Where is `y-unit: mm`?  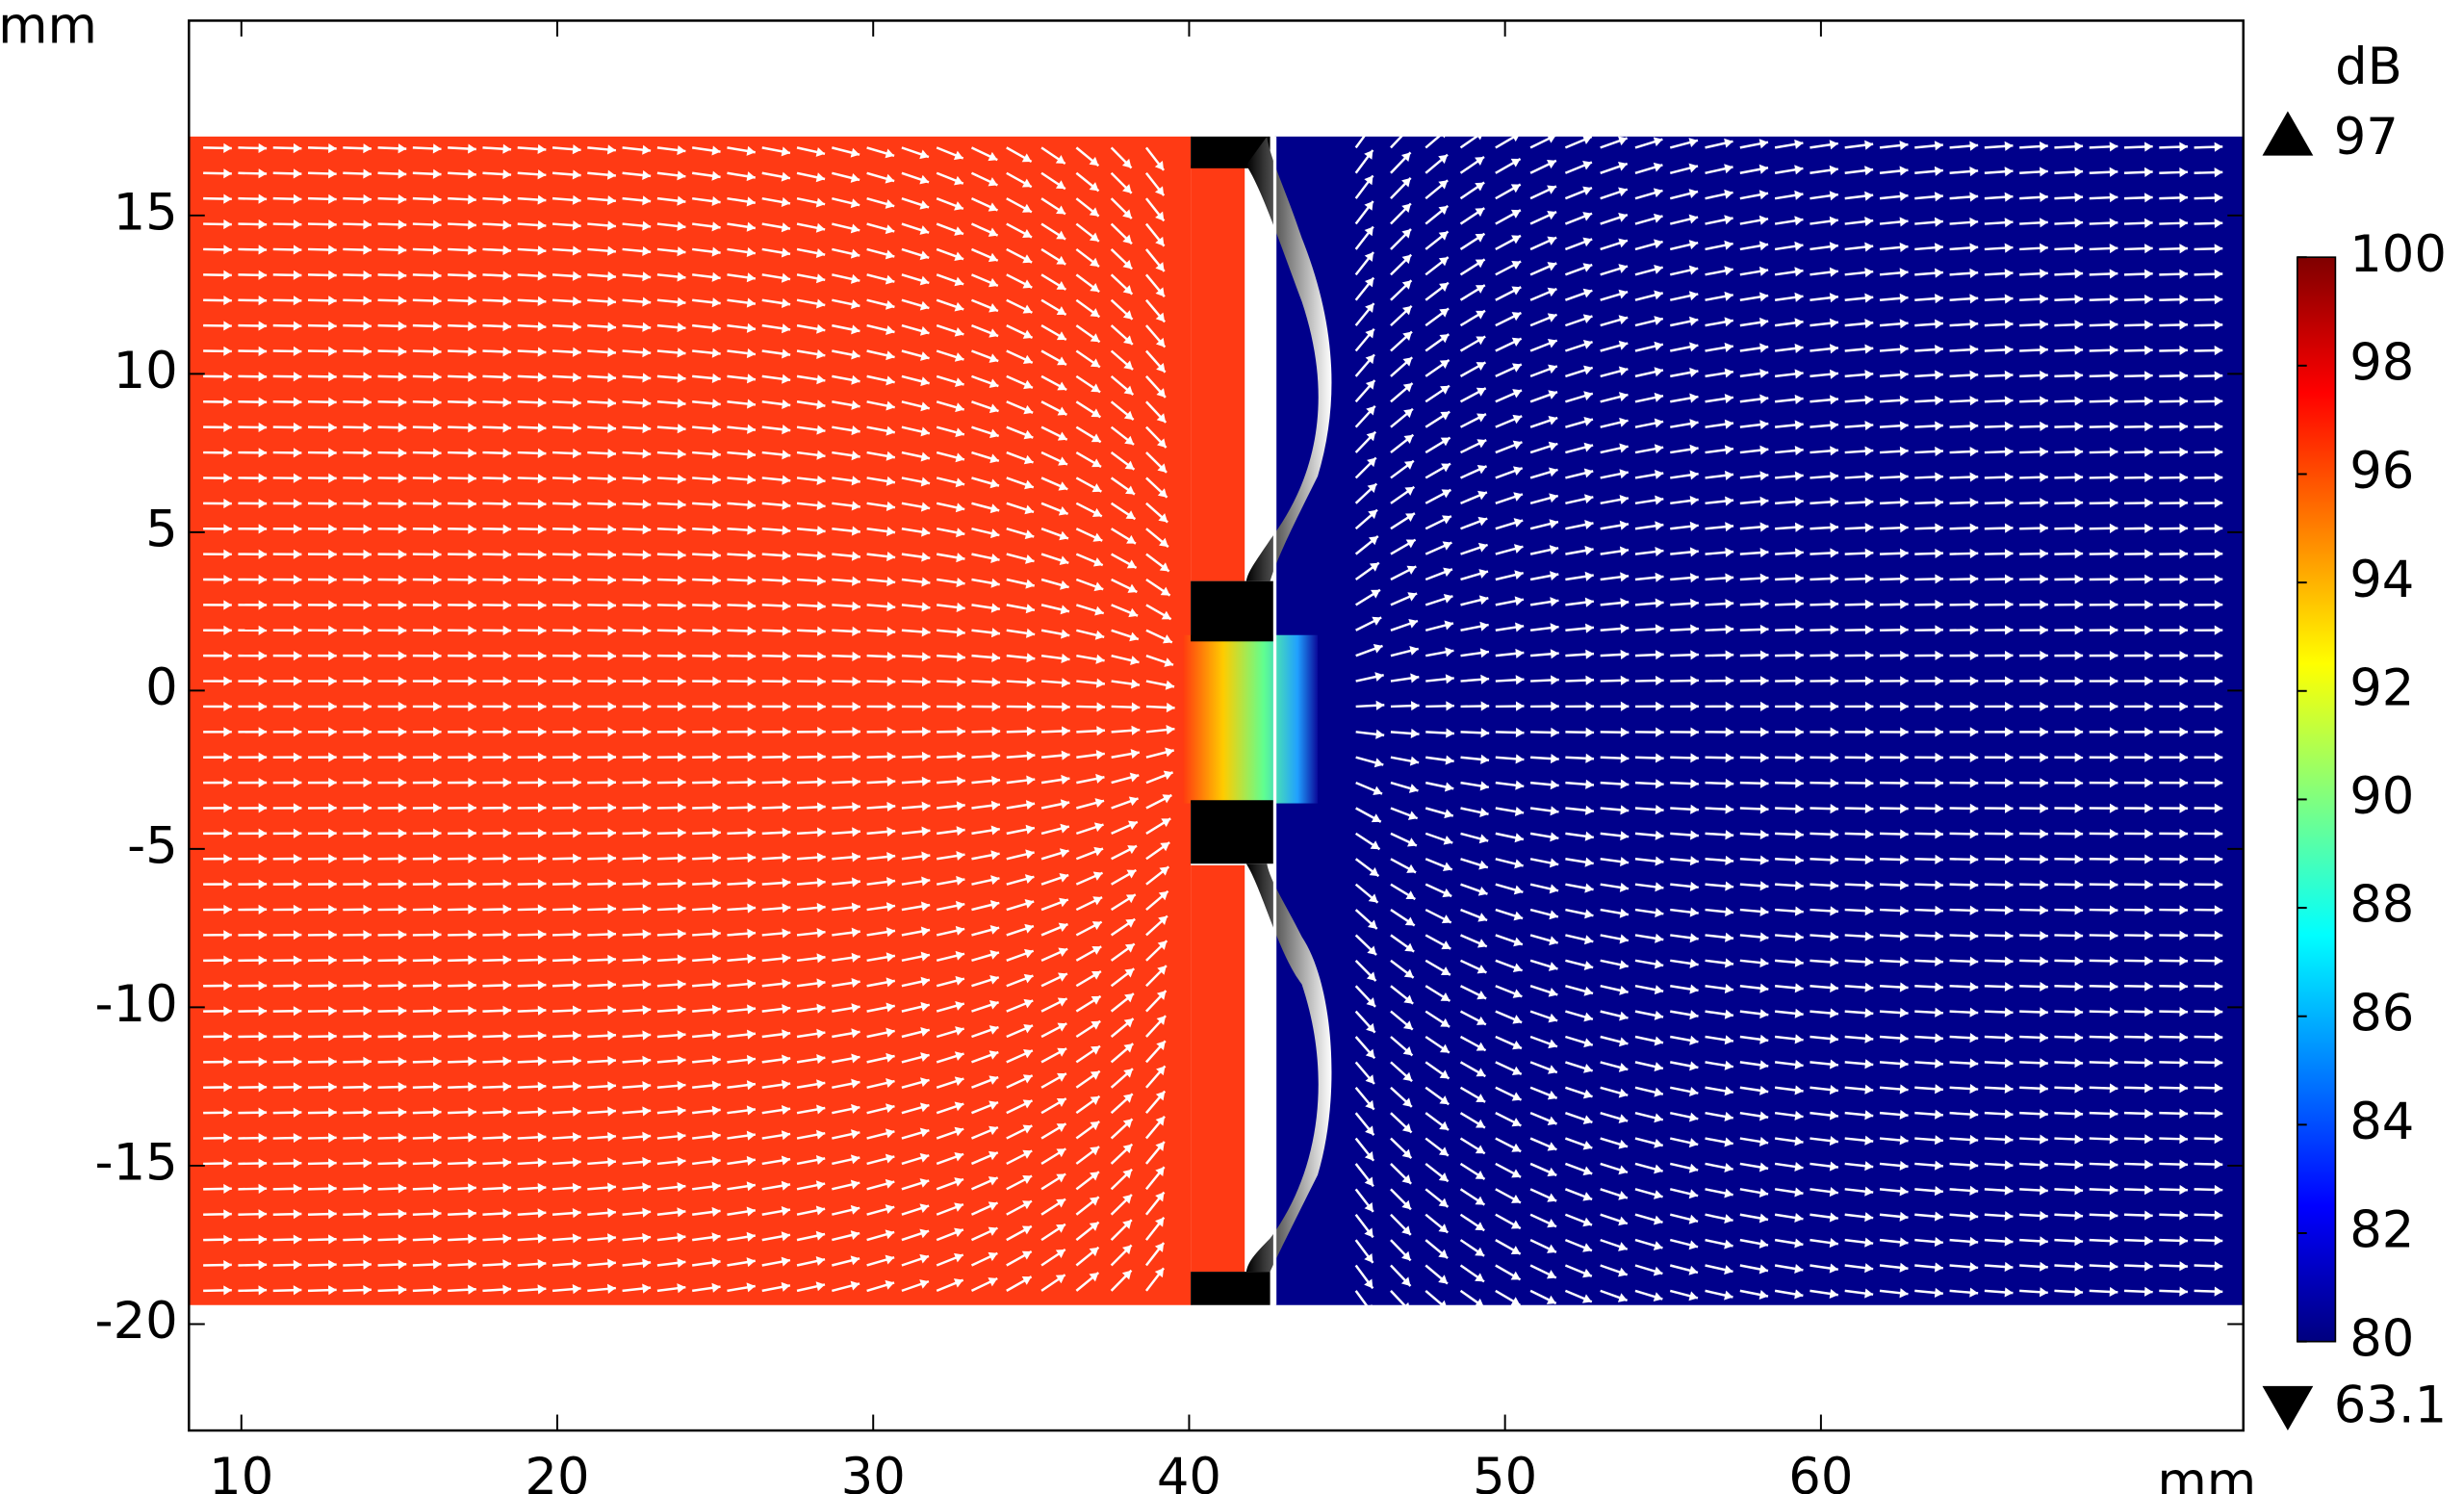
y-unit: mm is located at coordinates (48, 27).